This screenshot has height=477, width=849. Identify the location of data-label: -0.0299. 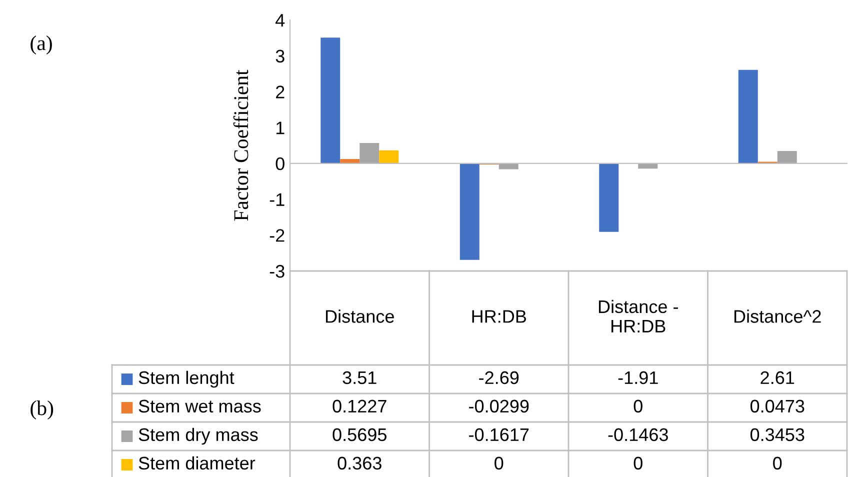
(499, 406).